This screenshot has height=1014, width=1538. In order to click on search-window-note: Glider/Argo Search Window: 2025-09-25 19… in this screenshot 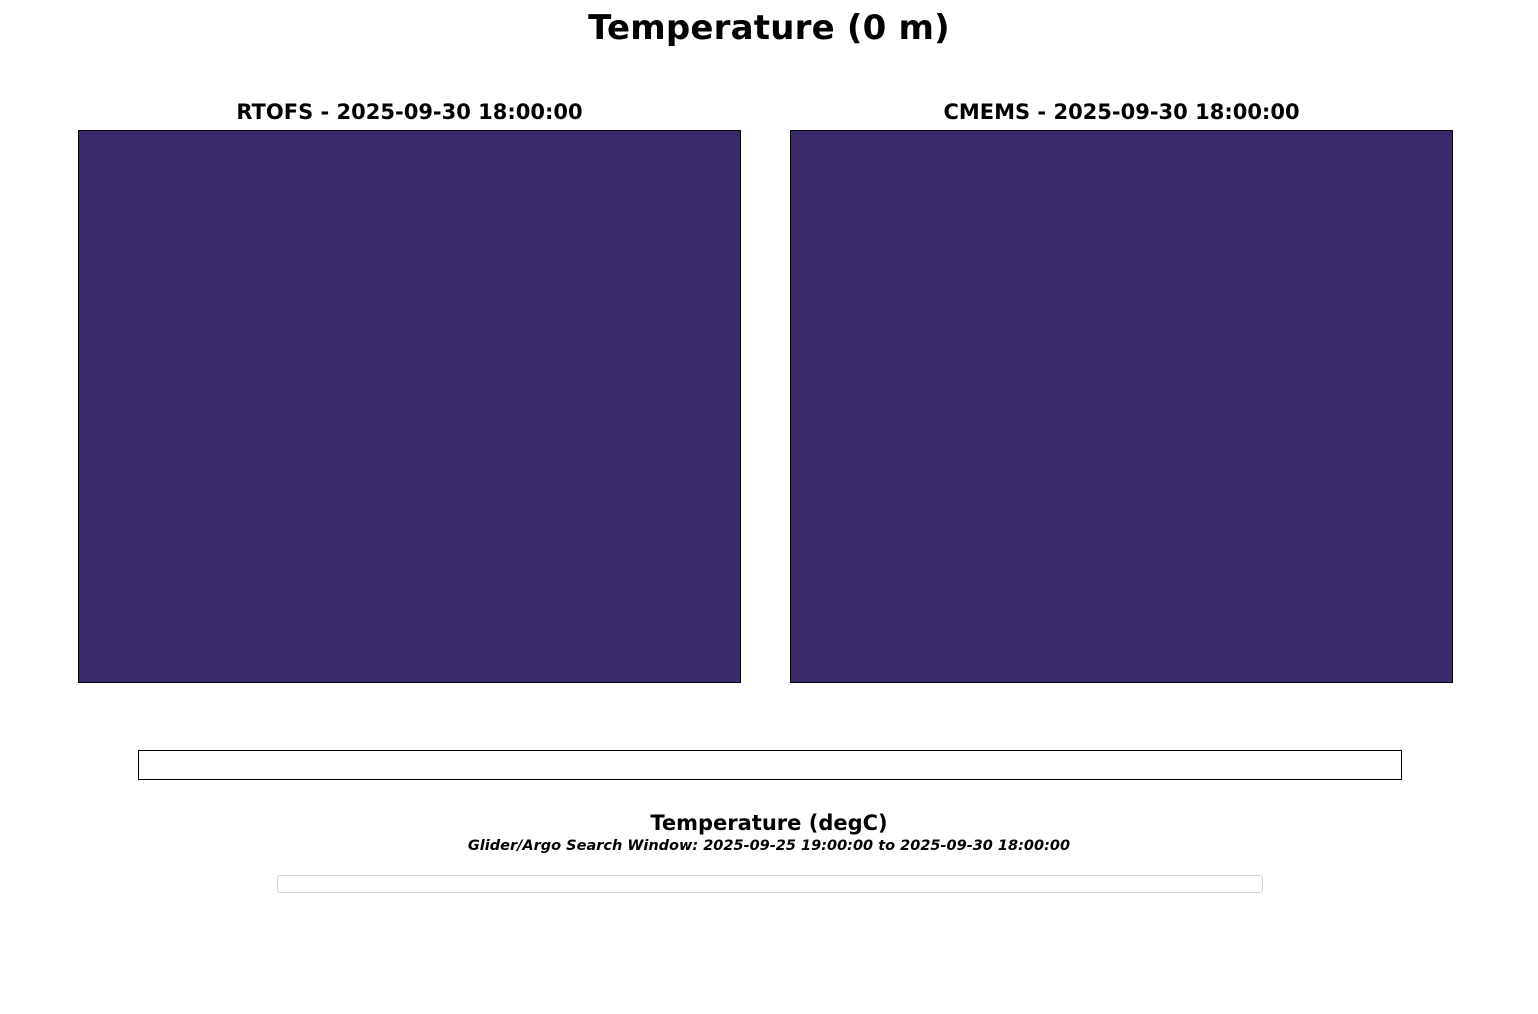, I will do `click(769, 846)`.